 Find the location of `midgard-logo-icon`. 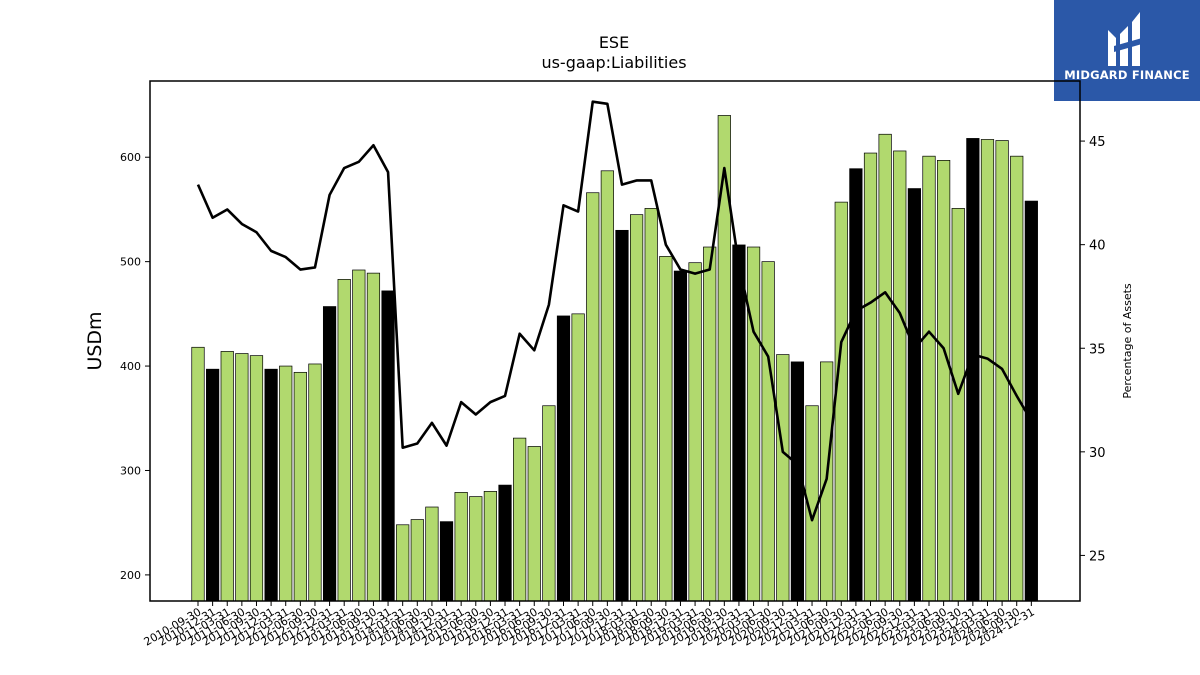

midgard-logo-icon is located at coordinates (1125, 39).